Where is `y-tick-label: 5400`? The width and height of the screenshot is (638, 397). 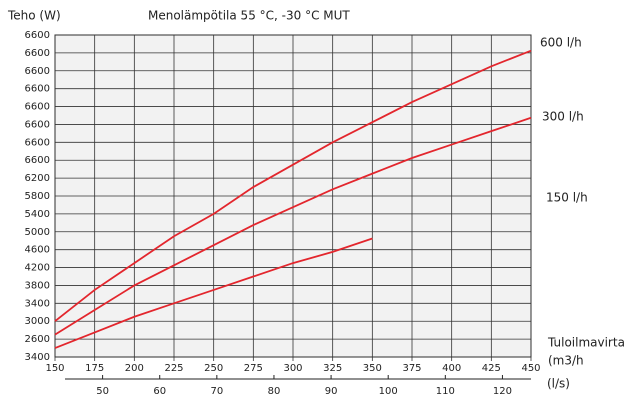 y-tick-label: 5400 is located at coordinates (37, 214).